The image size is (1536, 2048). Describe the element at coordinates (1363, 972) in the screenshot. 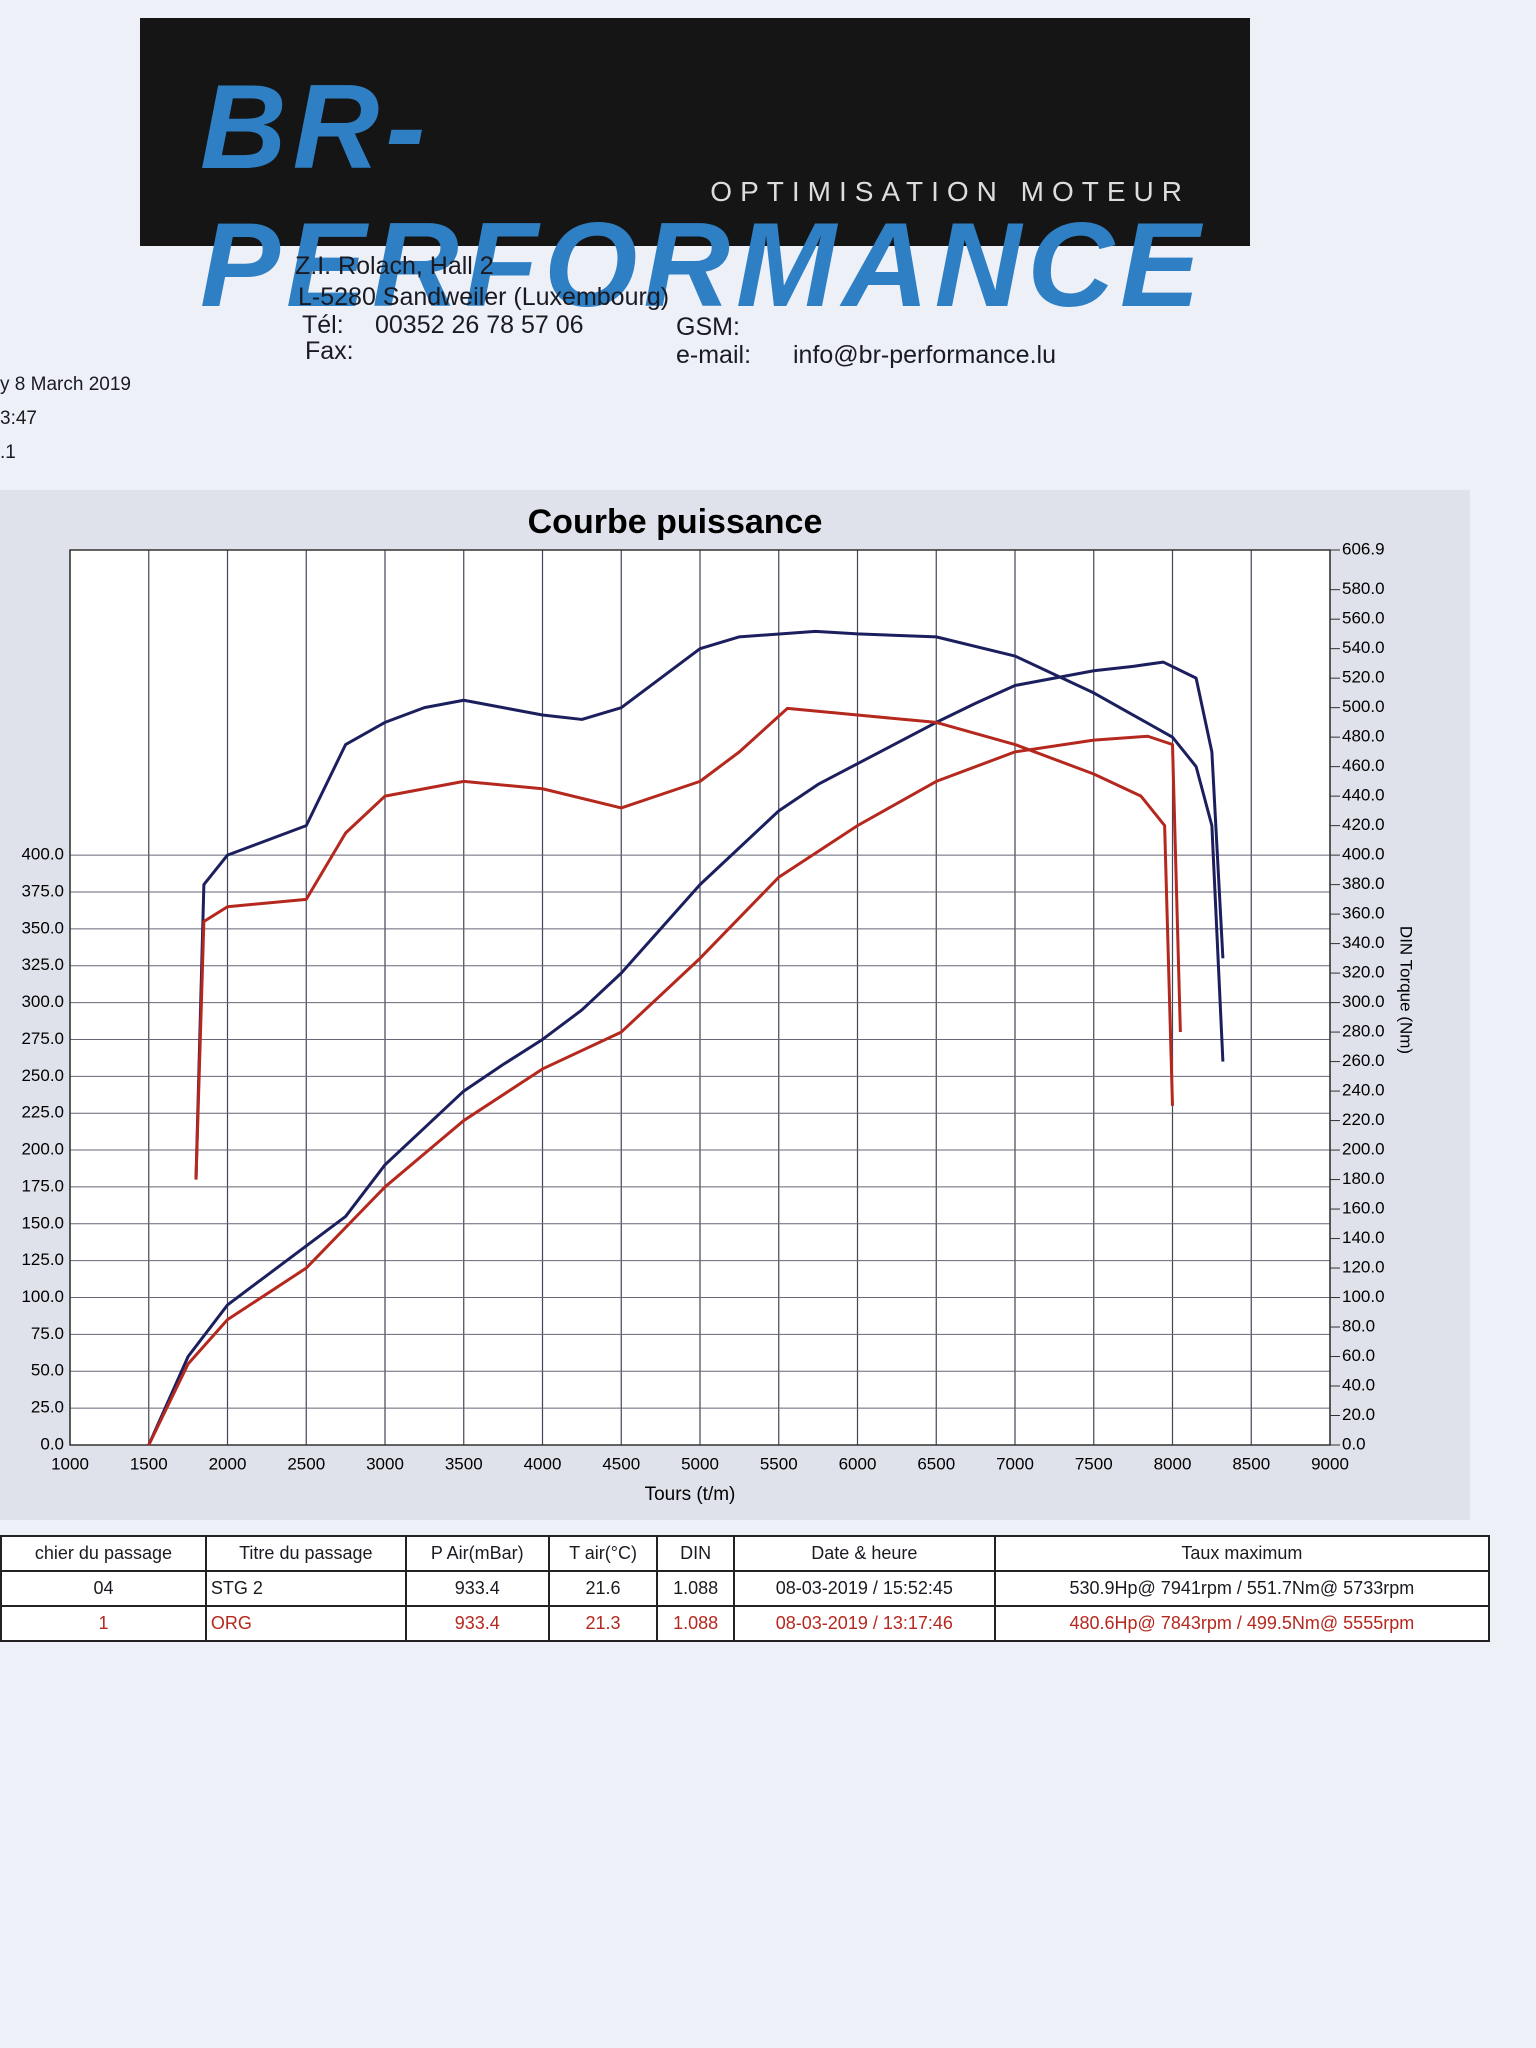

I see `y2-tick-label: 320.0` at that location.